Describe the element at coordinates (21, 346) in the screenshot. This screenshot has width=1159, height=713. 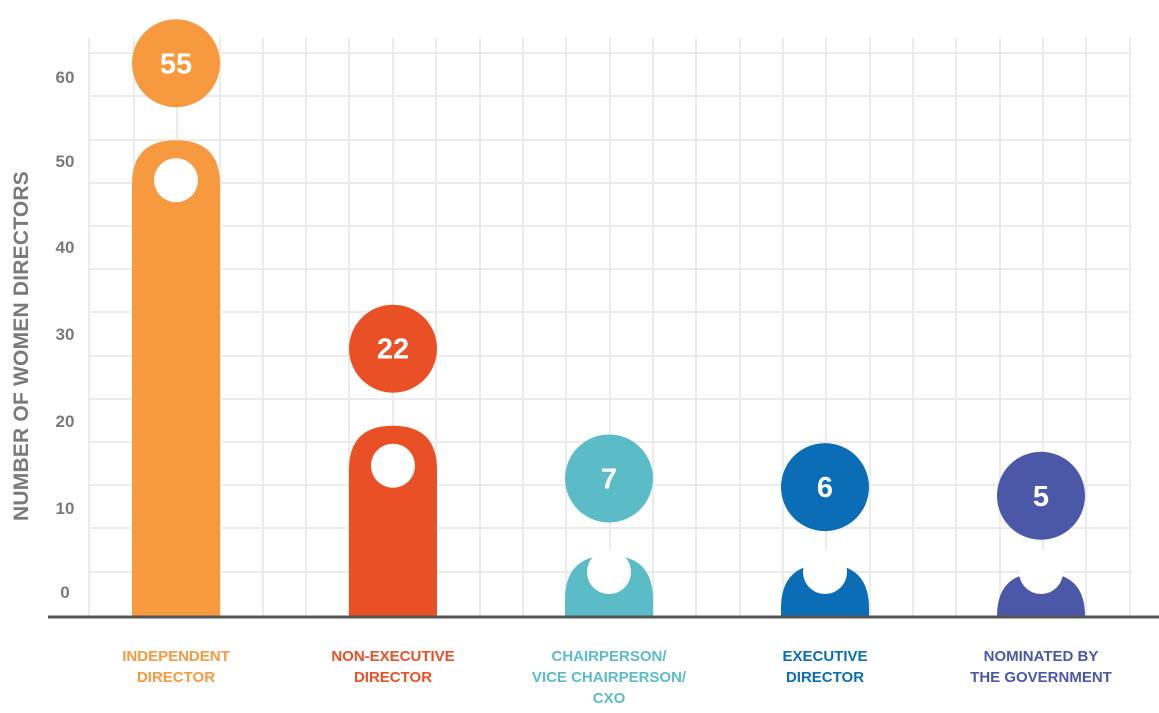
I see `y-axis-title: NUMBER OF WOMEN DIRECTORS` at that location.